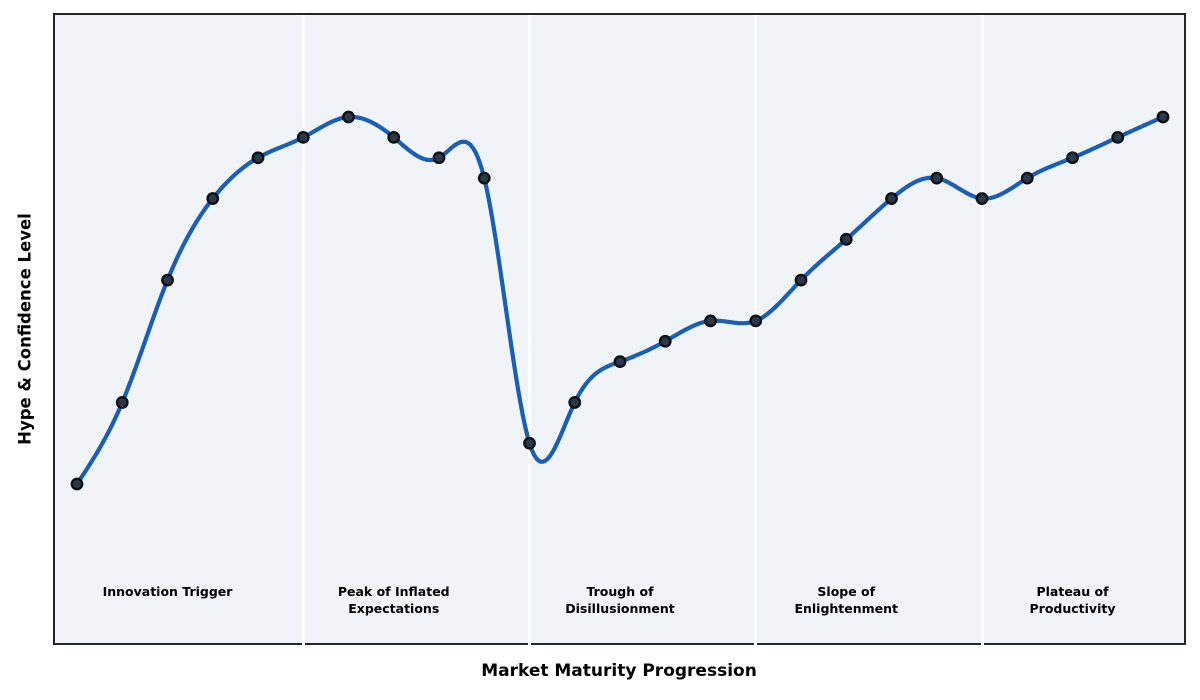  What do you see at coordinates (167, 591) in the screenshot?
I see `phase-label-innovation-trigger: Innovation Trigger` at bounding box center [167, 591].